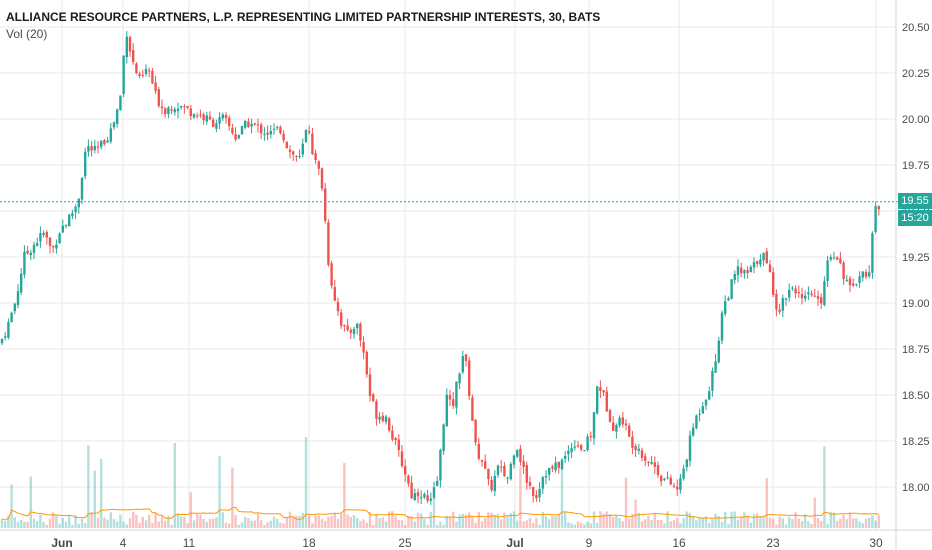  What do you see at coordinates (467, 543) in the screenshot?
I see `time-axis: Jun 4 11 18 25 Jul 9 16 23 30` at bounding box center [467, 543].